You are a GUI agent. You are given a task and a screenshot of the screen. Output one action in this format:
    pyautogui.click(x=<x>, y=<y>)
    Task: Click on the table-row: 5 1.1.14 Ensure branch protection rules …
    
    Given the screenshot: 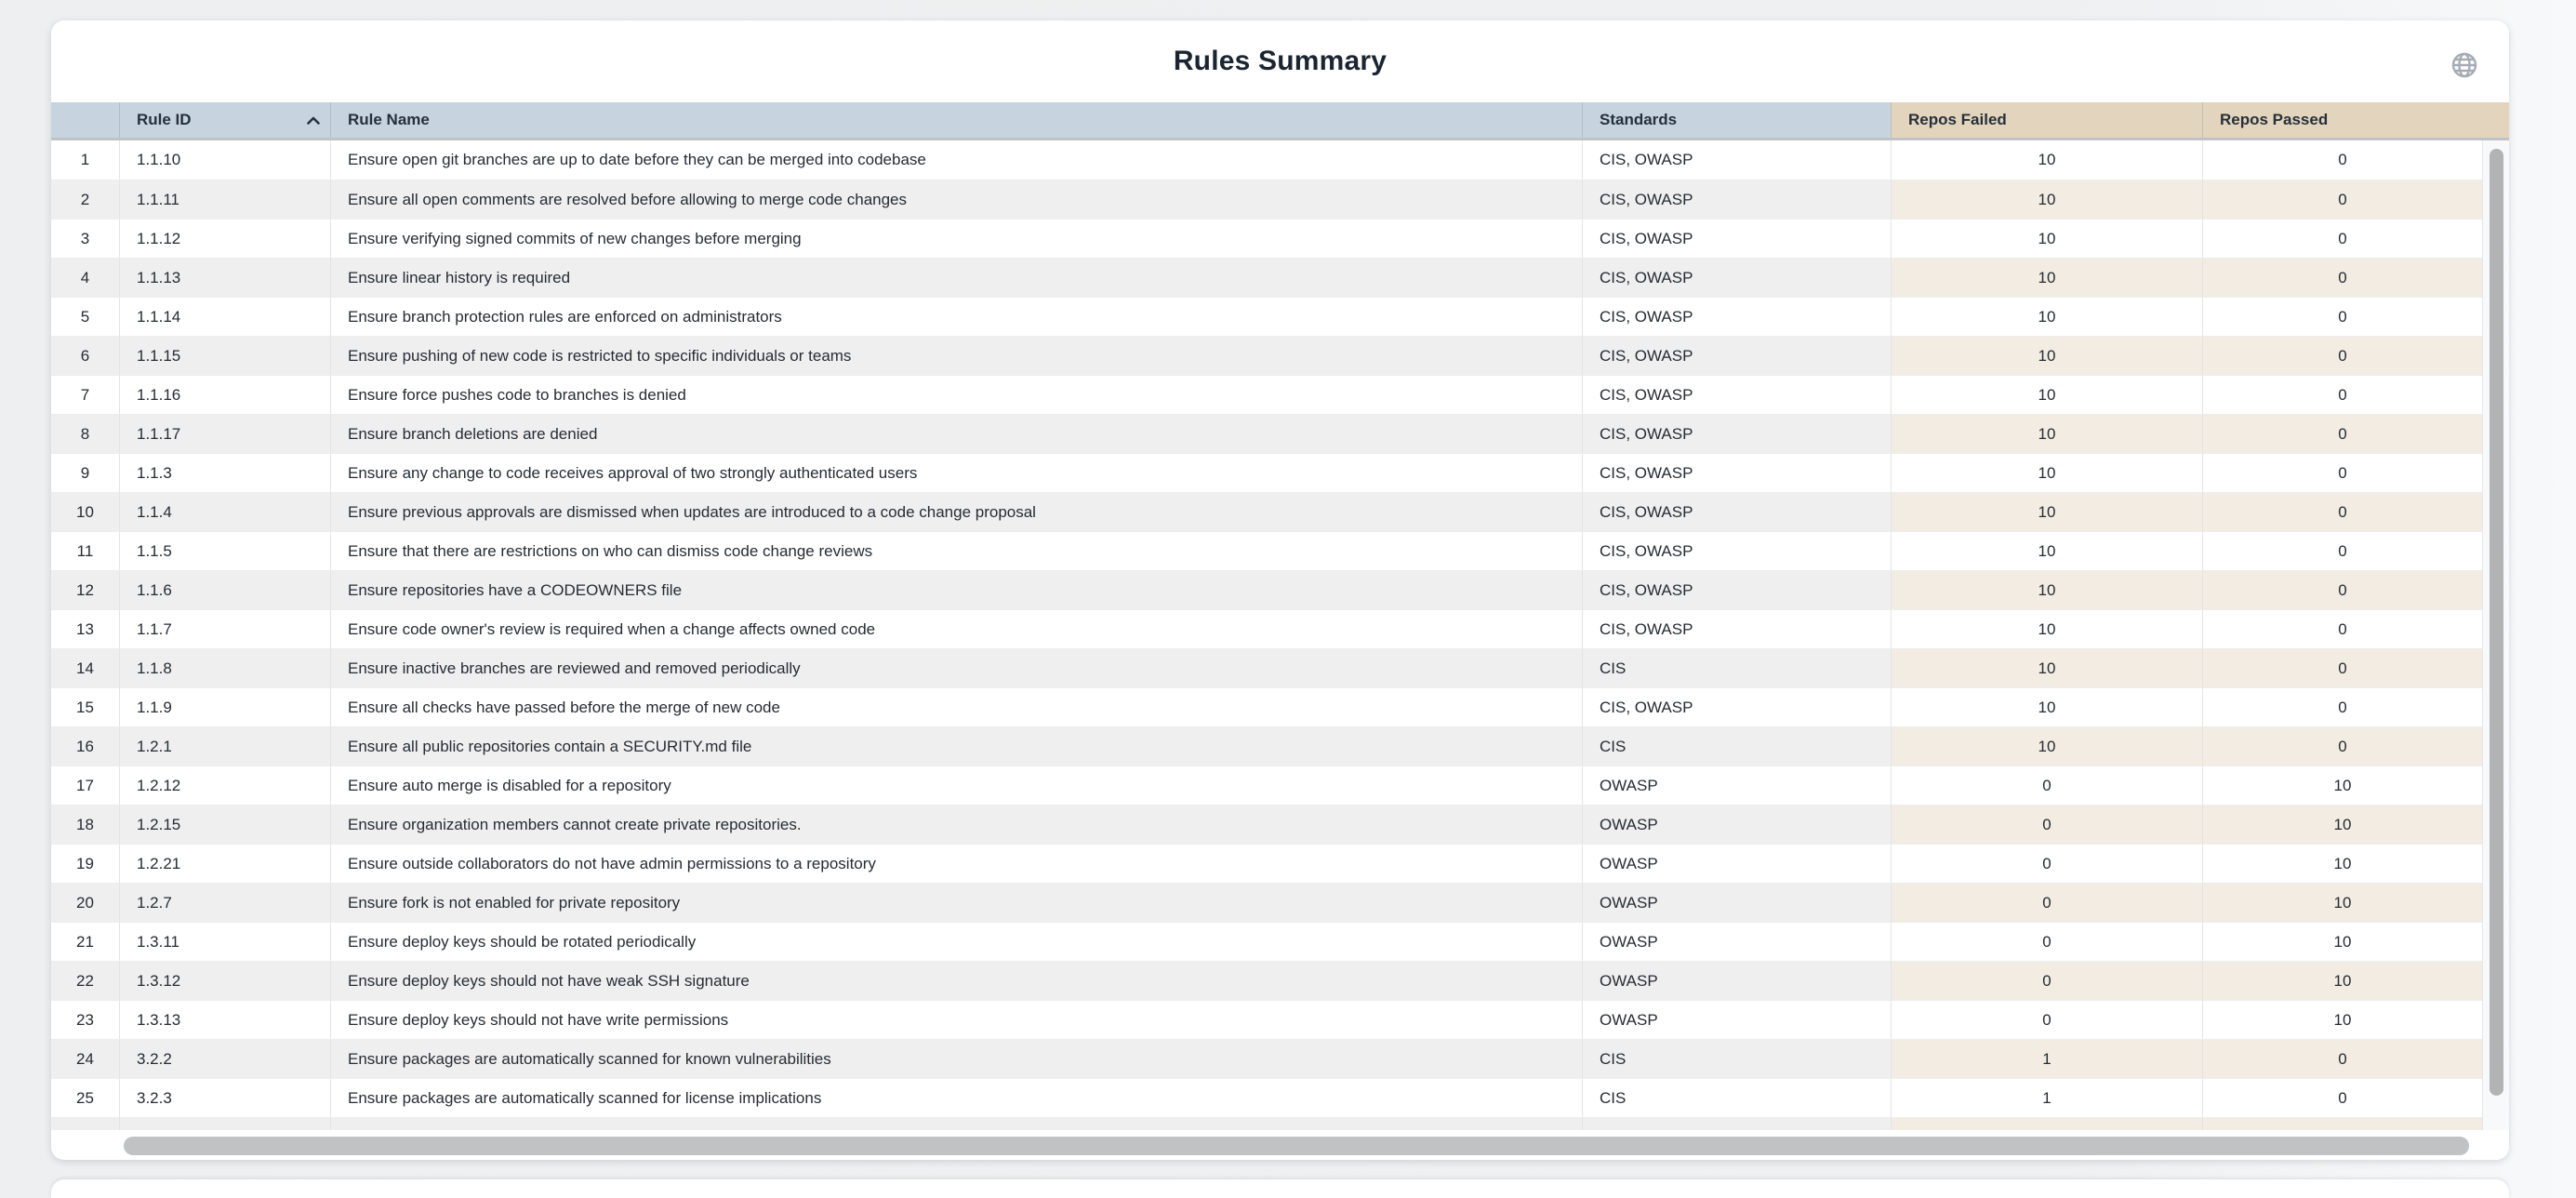 What is the action you would take?
    pyautogui.click(x=1280, y=316)
    